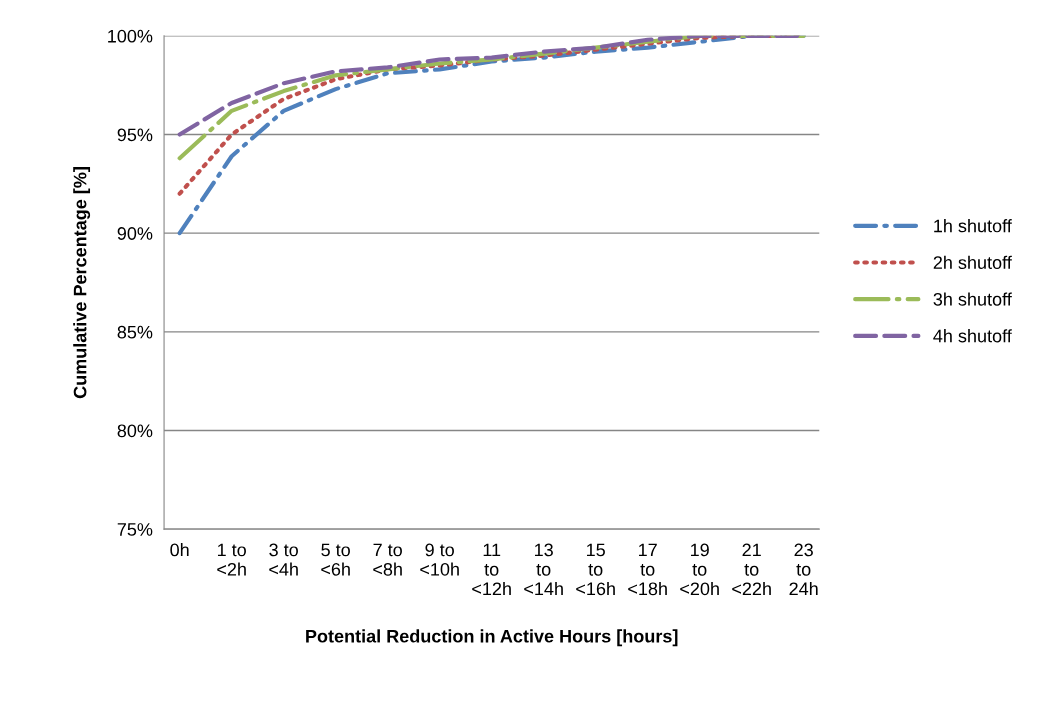  Describe the element at coordinates (491, 569) in the screenshot. I see `x-tick-label: 11 to <12h` at that location.